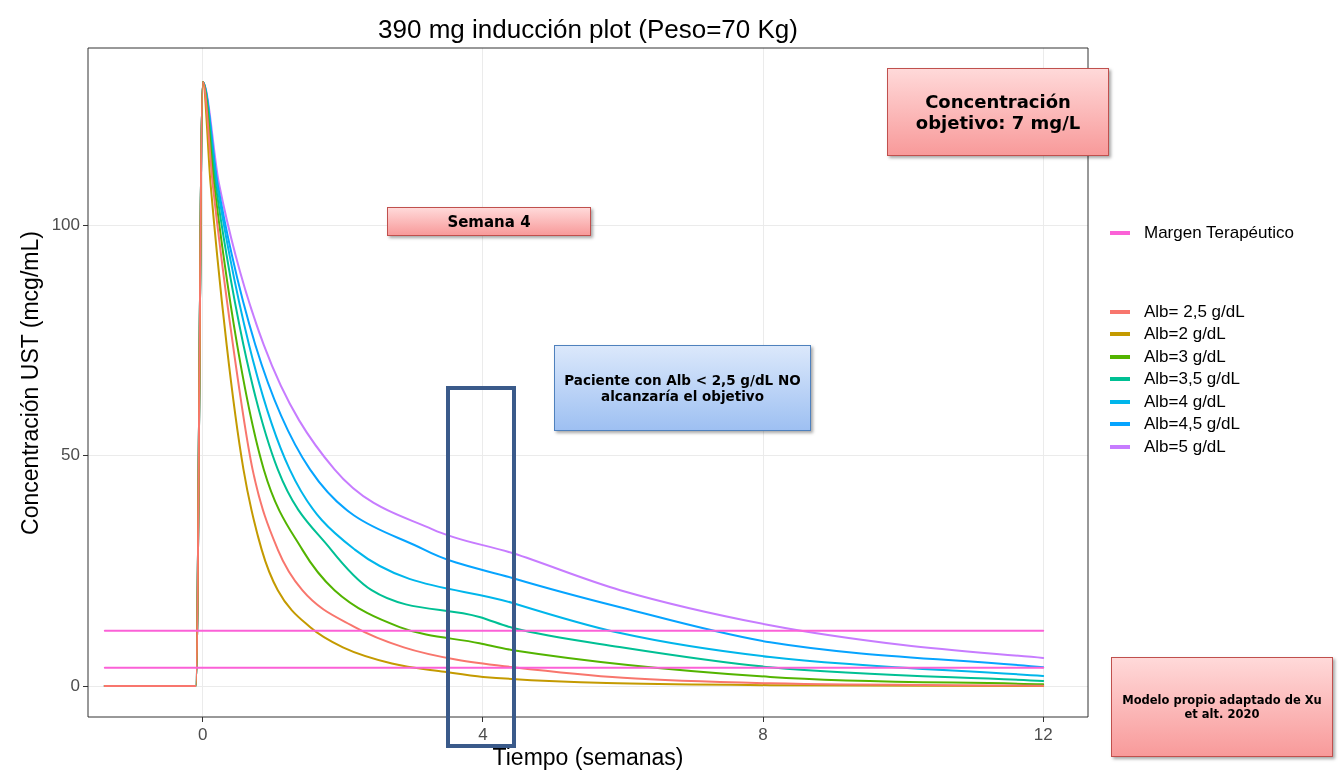 The width and height of the screenshot is (1344, 775). Describe the element at coordinates (763, 734) in the screenshot. I see `x-tick-label: 8` at that location.